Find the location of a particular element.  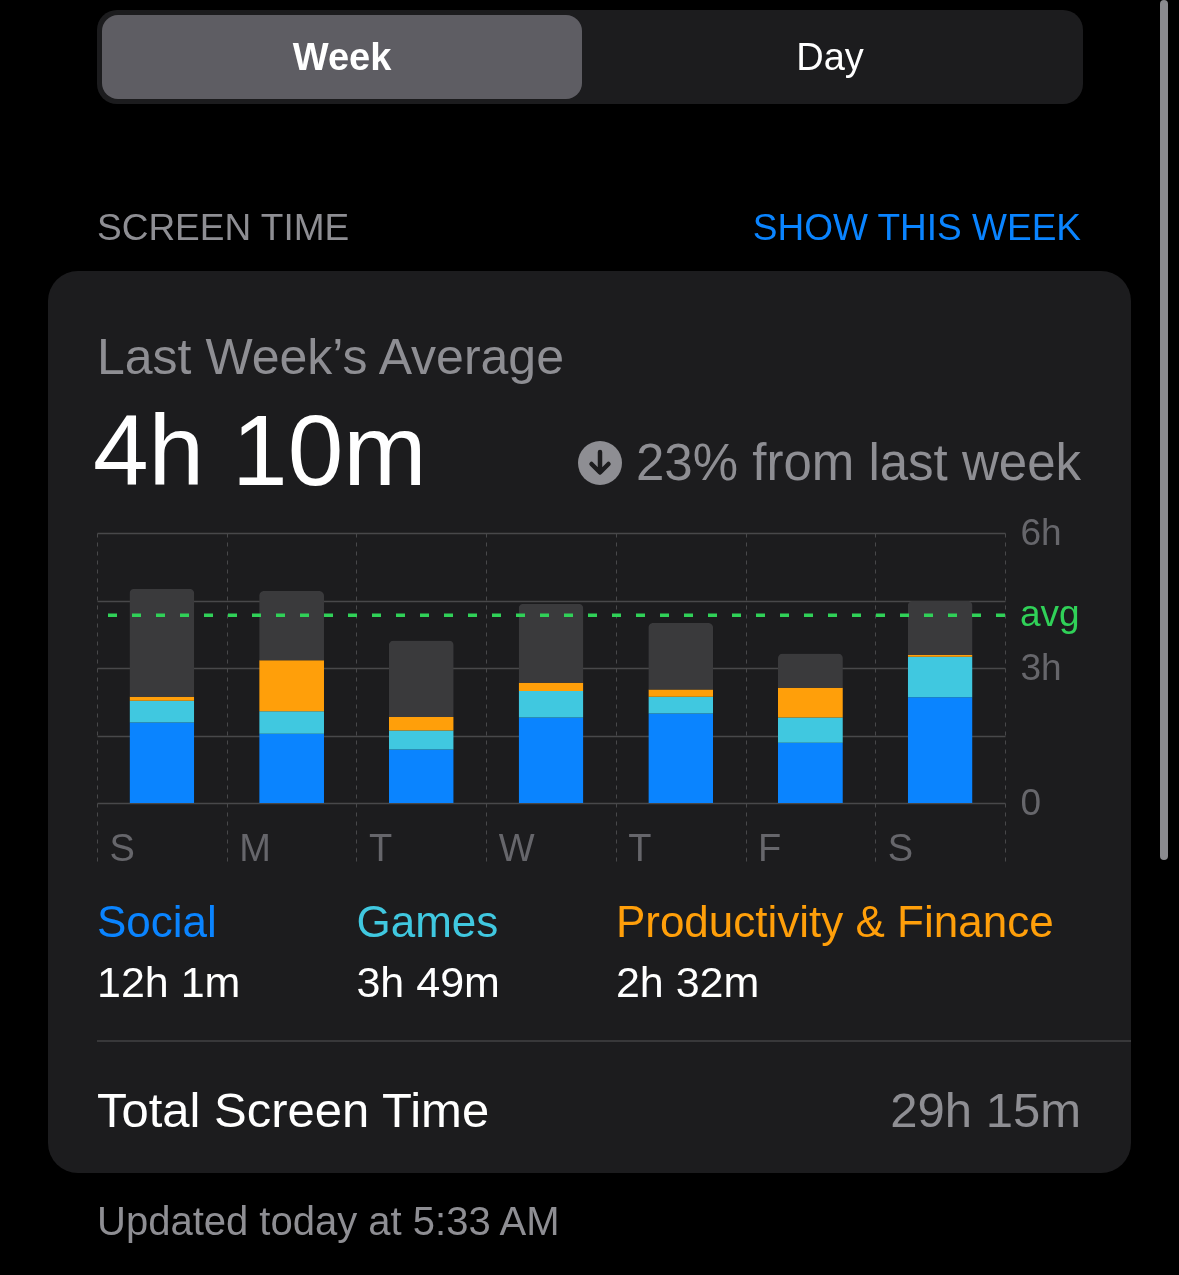

x-tick-label: F is located at coordinates (770, 847).